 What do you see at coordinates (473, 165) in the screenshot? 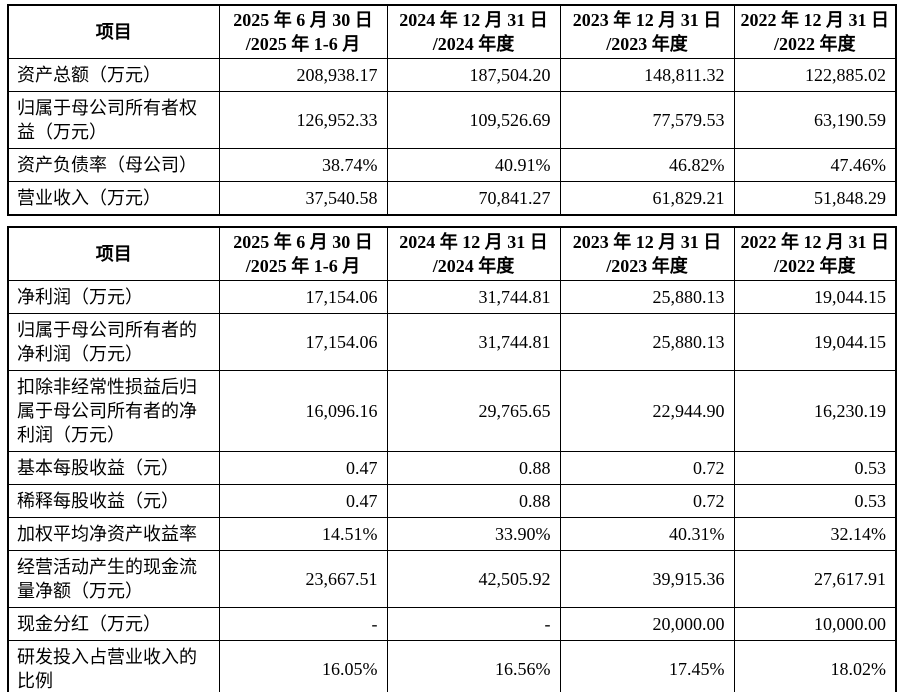
I see `cell-value: 40.91%` at bounding box center [473, 165].